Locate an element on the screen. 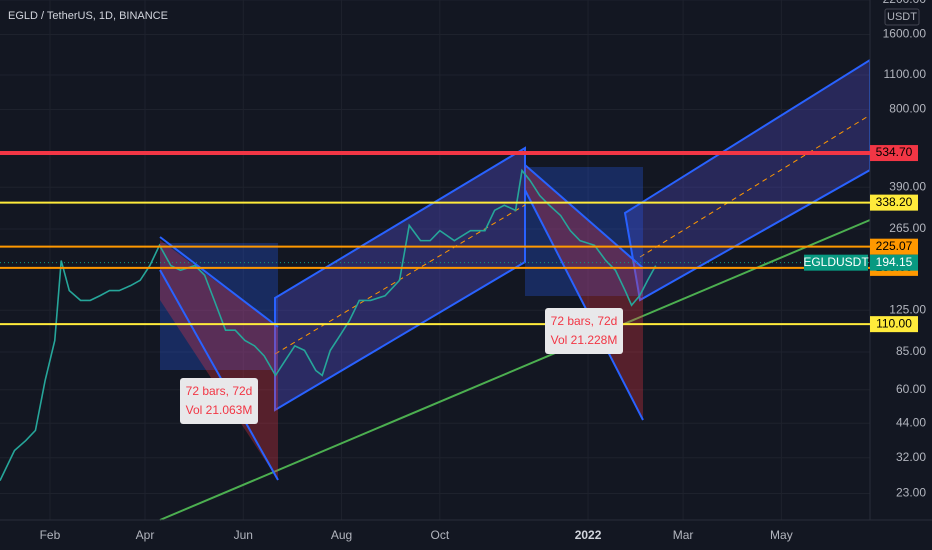 This screenshot has height=550, width=932. y-tick-label: 2200.00 is located at coordinates (905, 3).